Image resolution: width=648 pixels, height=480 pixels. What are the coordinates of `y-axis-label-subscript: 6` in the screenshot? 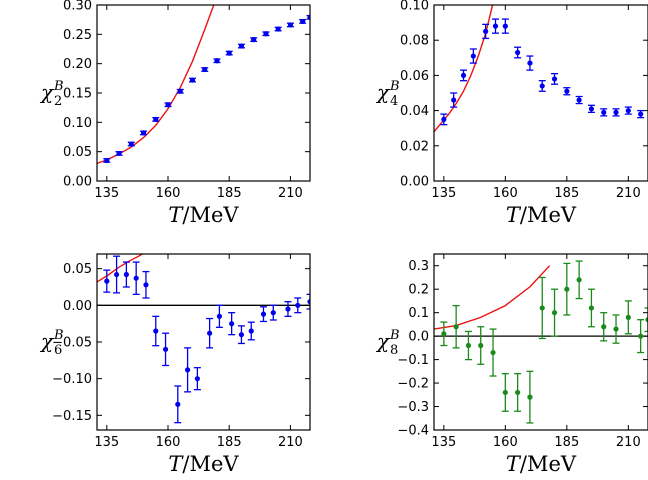 It's located at (58, 350).